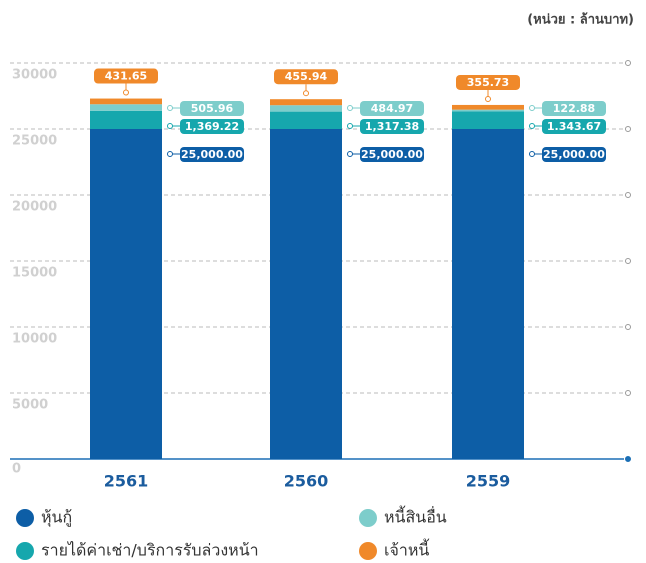  What do you see at coordinates (488, 481) in the screenshot?
I see `x-tick-label: 2559` at bounding box center [488, 481].